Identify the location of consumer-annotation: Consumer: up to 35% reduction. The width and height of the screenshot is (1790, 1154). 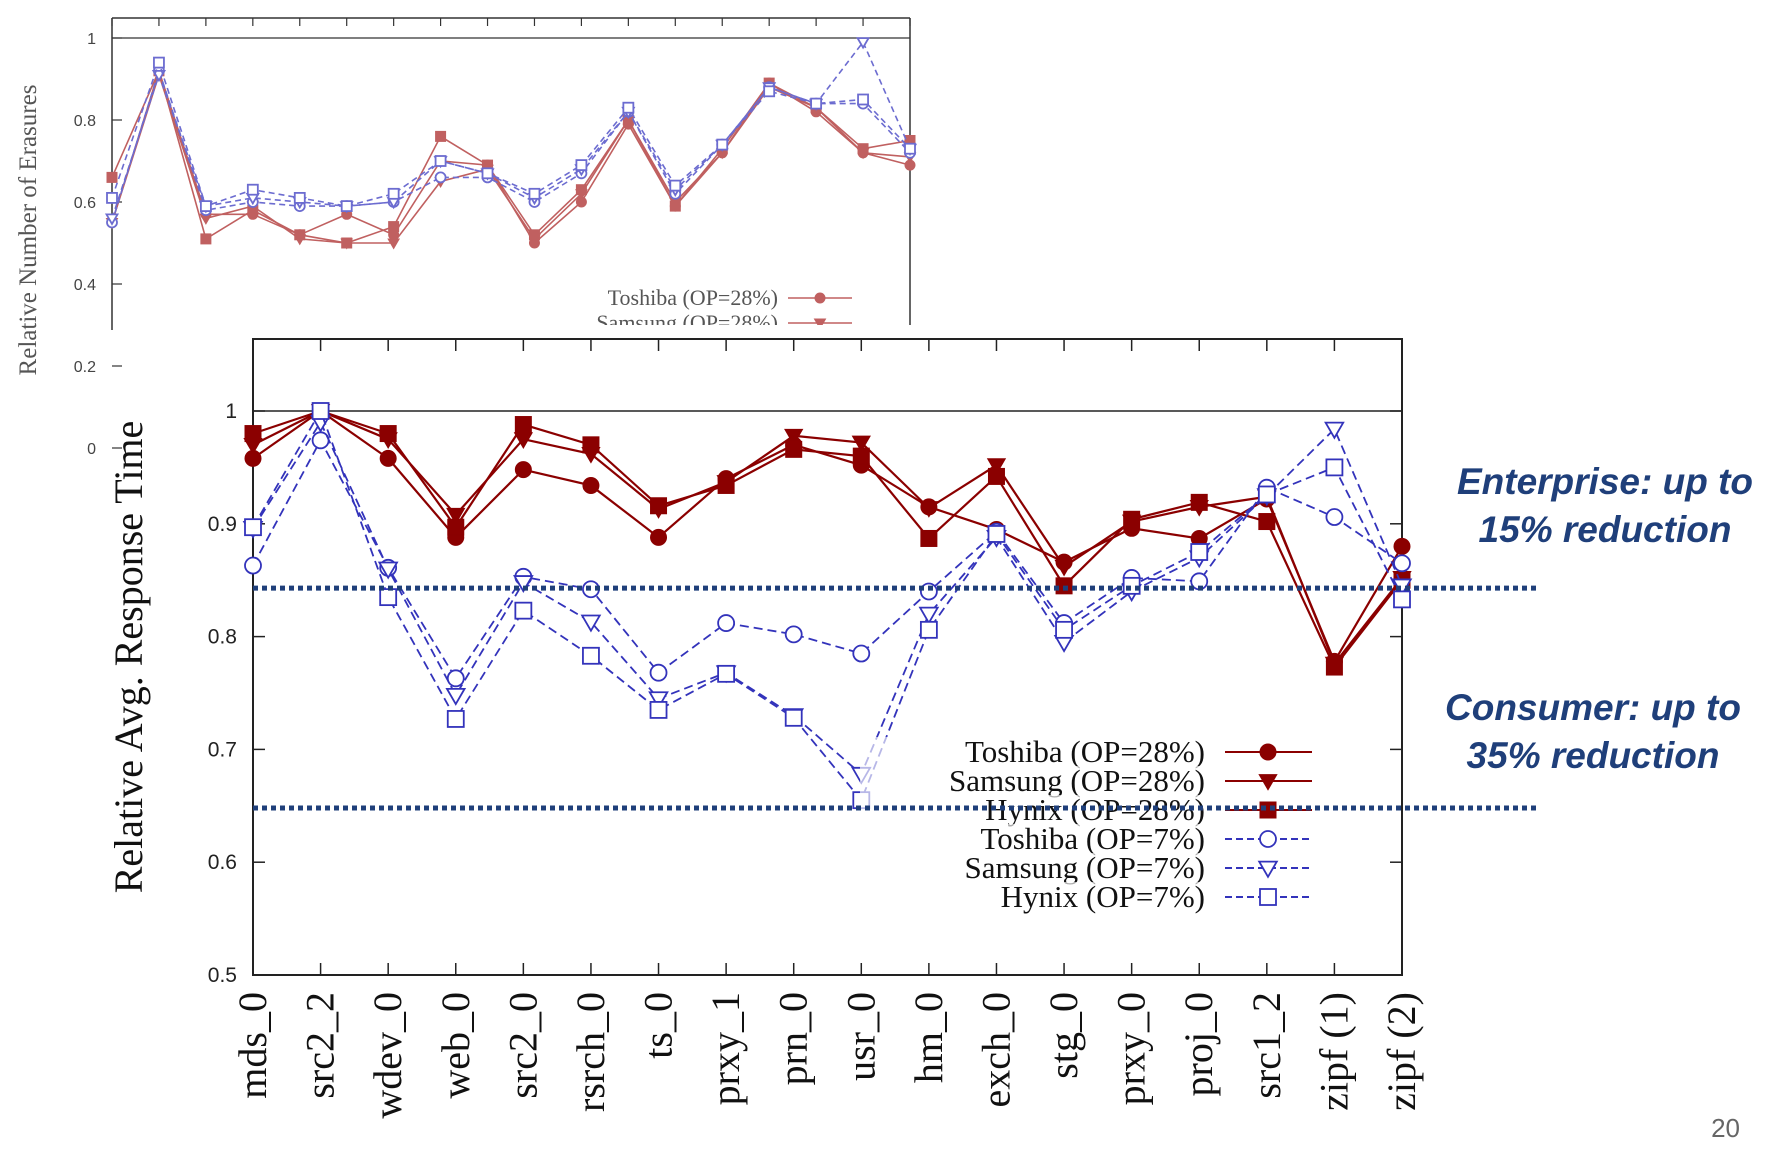
(1593, 732).